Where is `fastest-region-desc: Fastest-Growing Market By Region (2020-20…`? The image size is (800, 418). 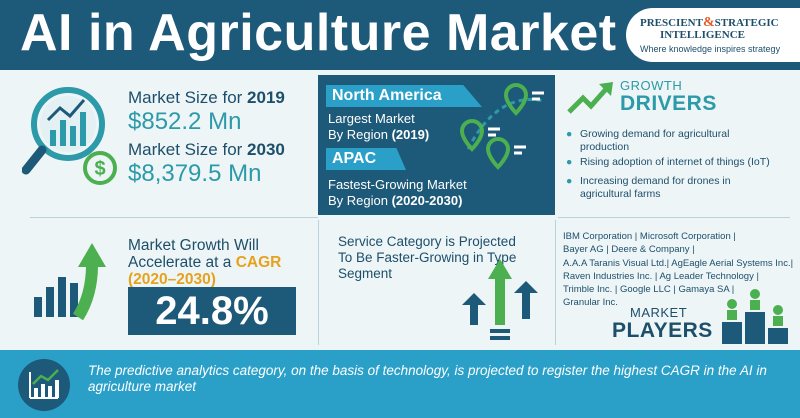 fastest-region-desc: Fastest-Growing Market By Region (2020-20… is located at coordinates (397, 192).